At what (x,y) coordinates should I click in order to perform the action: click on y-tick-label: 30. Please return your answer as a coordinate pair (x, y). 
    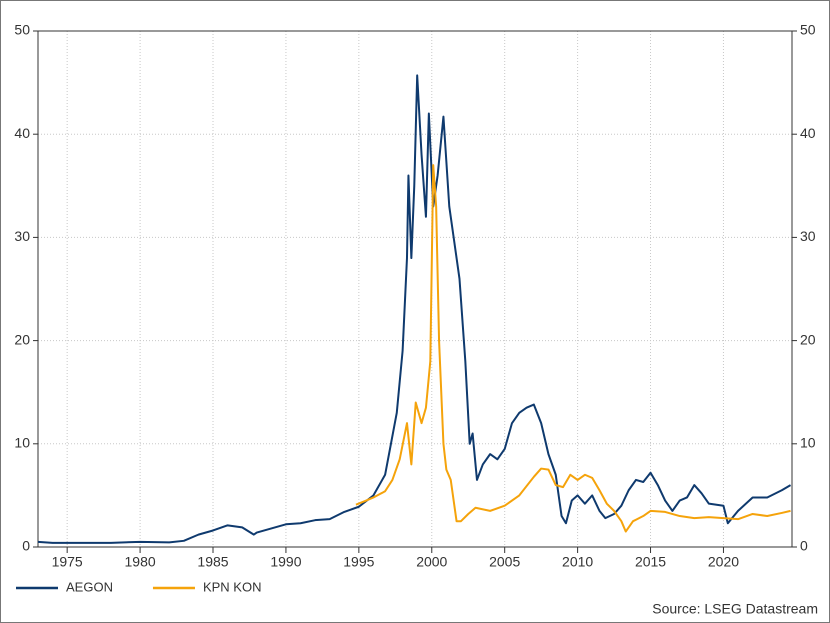
    Looking at the image, I should click on (22, 236).